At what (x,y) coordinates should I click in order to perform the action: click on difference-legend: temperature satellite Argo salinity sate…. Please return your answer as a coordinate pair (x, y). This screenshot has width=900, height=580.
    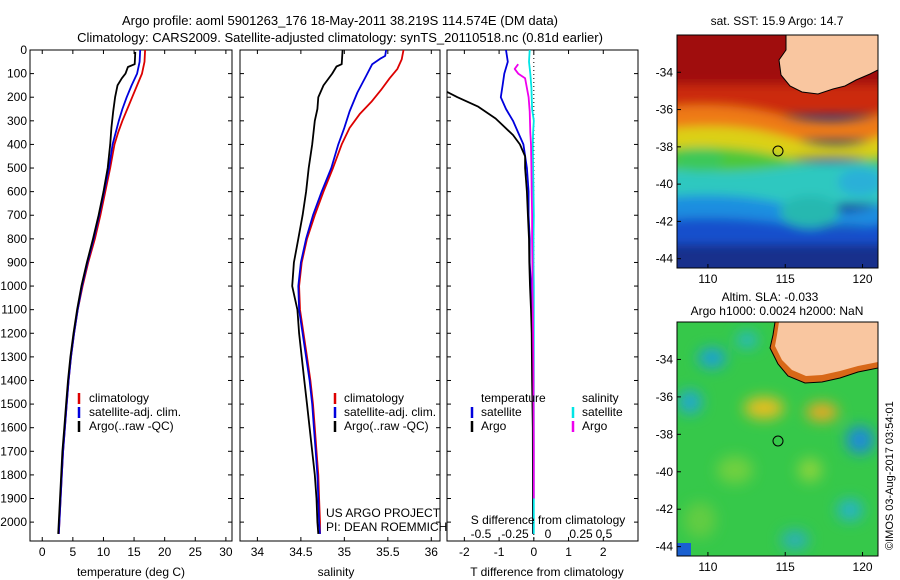
    Looking at the image, I should click on (546, 412).